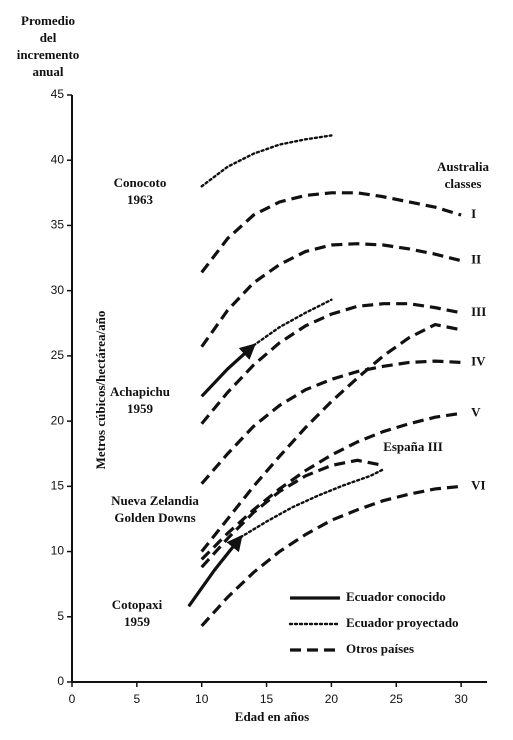  What do you see at coordinates (267, 699) in the screenshot?
I see `x-tick-label: 15` at bounding box center [267, 699].